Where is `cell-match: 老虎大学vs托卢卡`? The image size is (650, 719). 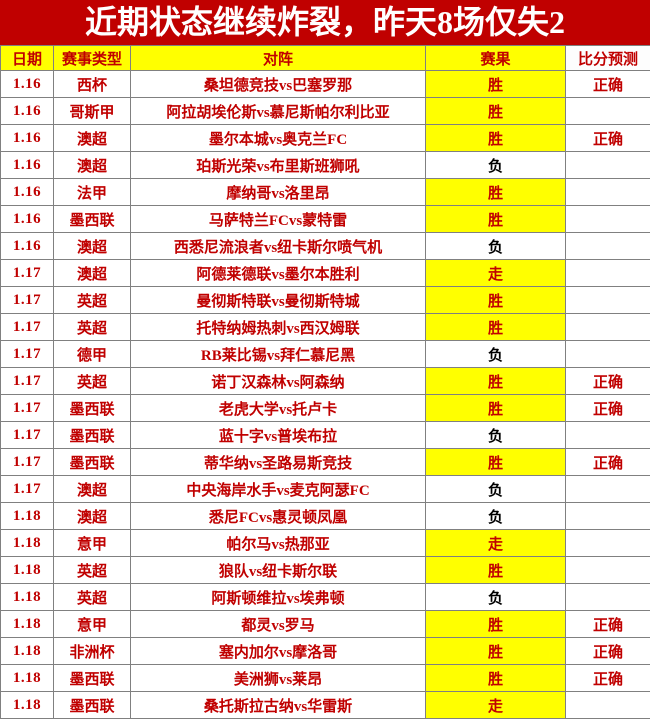 cell-match: 老虎大学vs托卢卡 is located at coordinates (278, 408).